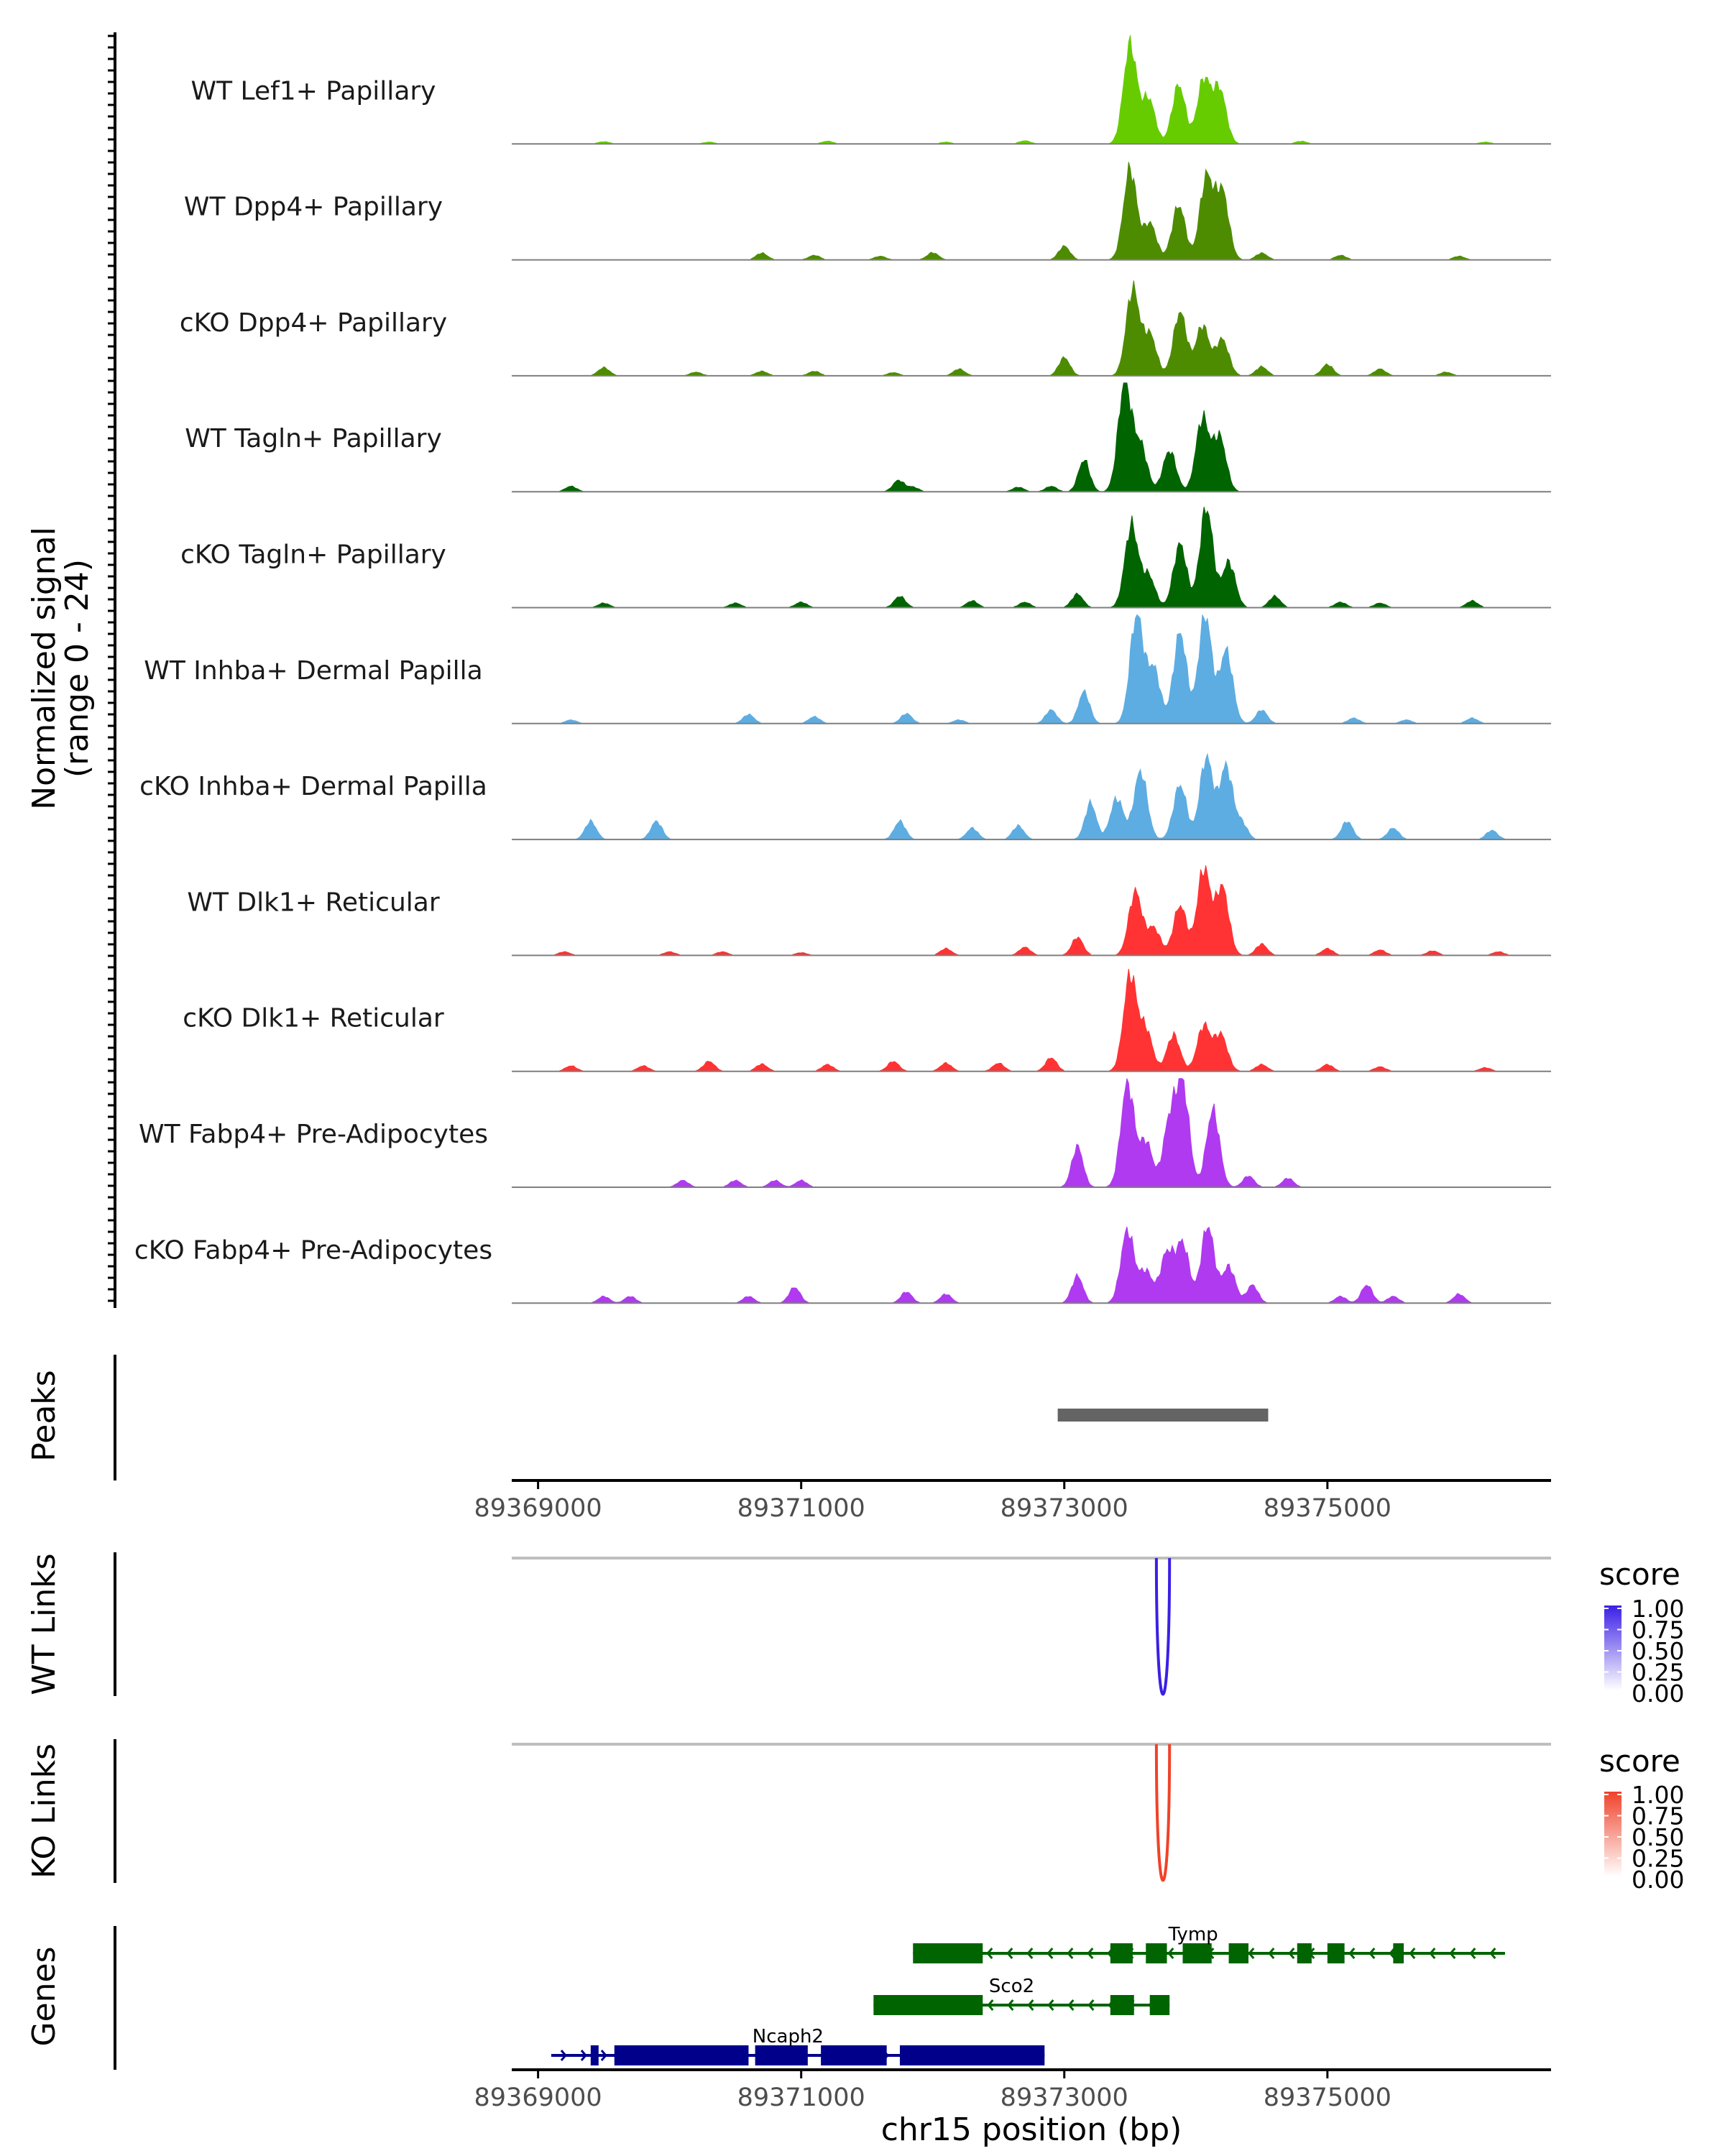 This screenshot has height=2156, width=1725. Describe the element at coordinates (847, 669) in the screenshot. I see `coverage-track-6: WT Inhba+ Dermal Papilla` at that location.